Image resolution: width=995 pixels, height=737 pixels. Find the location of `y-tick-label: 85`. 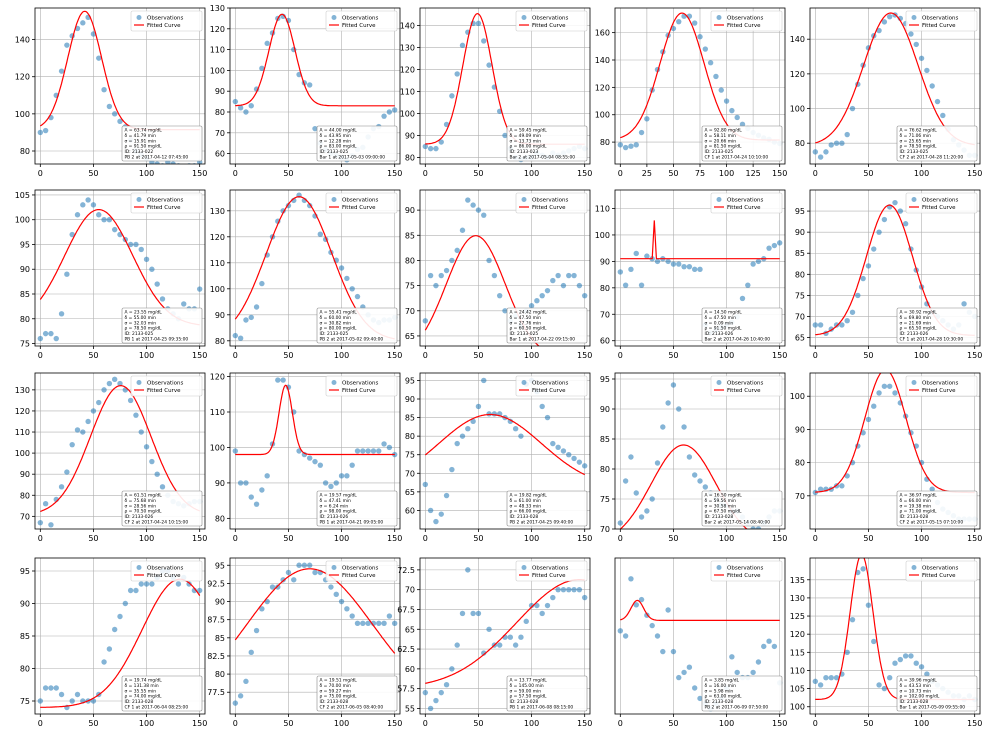

y-tick-label: 85 is located at coordinates (25, 636).